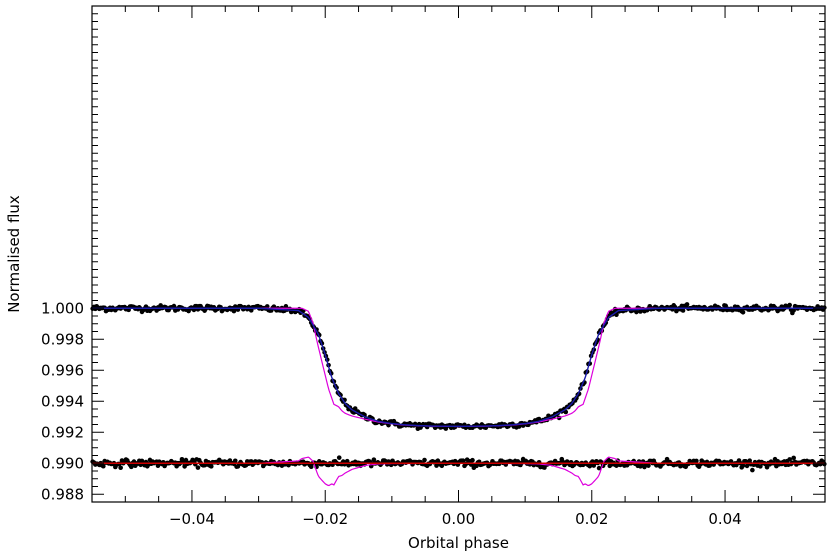  I want to click on x-tick-labels: −0.04 −0.02 0.00 0.02 0.04, so click(455, 519).